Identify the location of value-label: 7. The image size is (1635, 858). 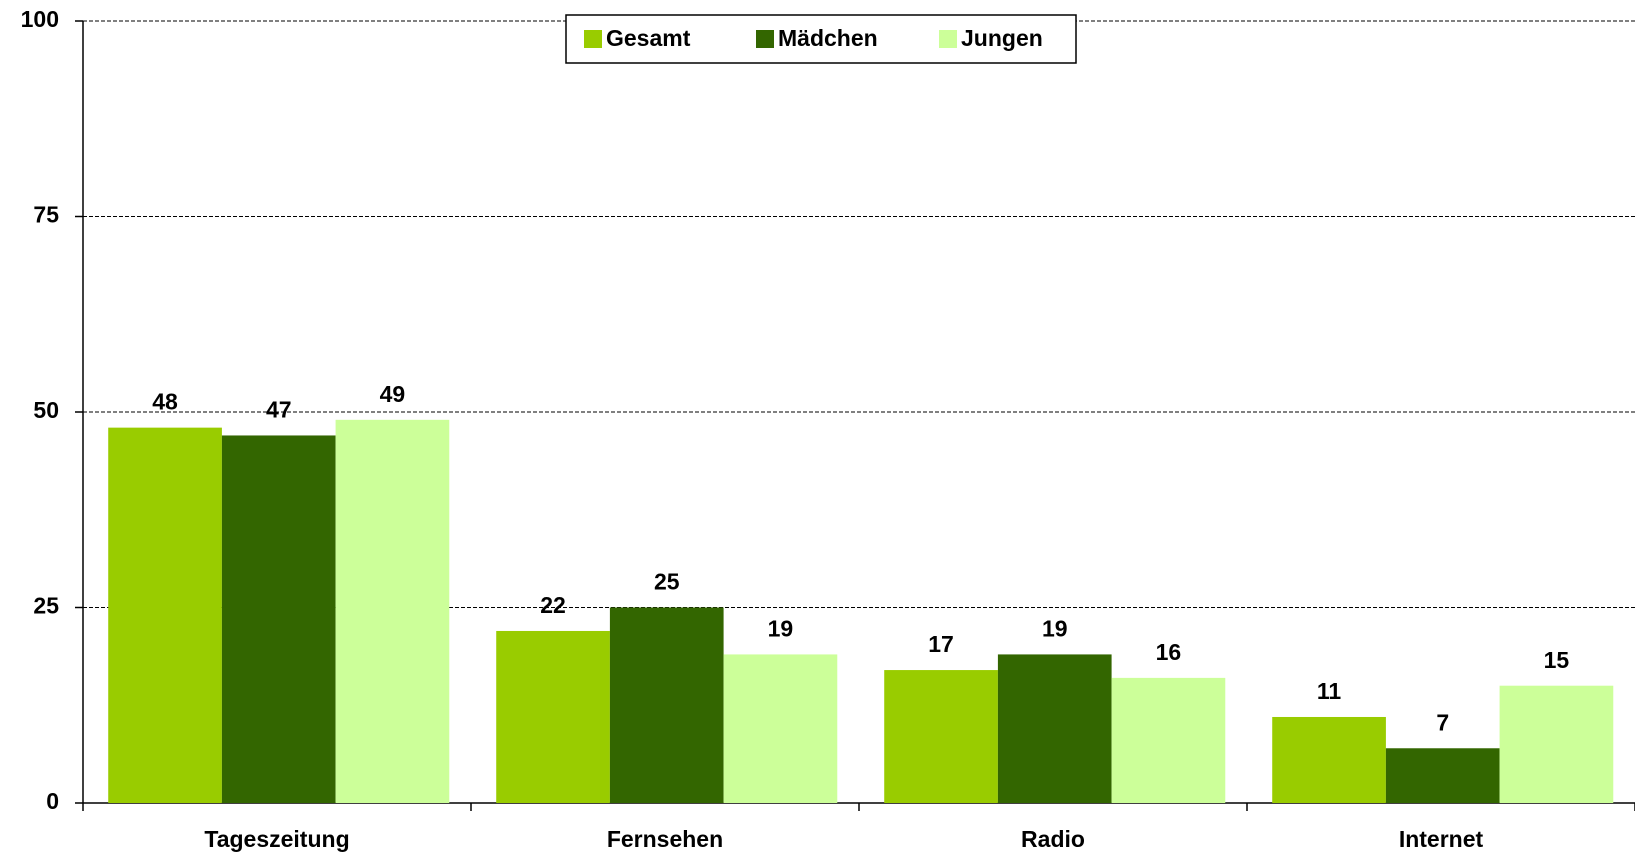
(1442, 722).